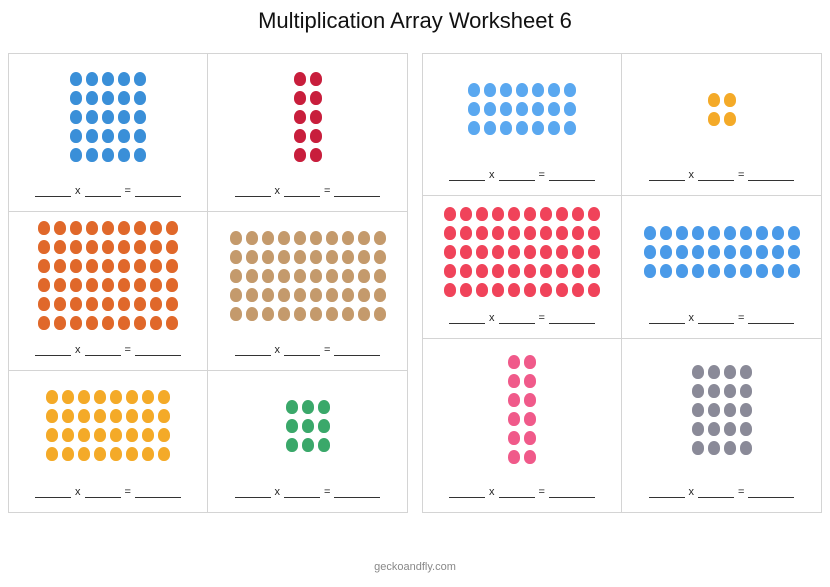 This screenshot has width=830, height=587. I want to click on array-cell: x =, so click(307, 441).